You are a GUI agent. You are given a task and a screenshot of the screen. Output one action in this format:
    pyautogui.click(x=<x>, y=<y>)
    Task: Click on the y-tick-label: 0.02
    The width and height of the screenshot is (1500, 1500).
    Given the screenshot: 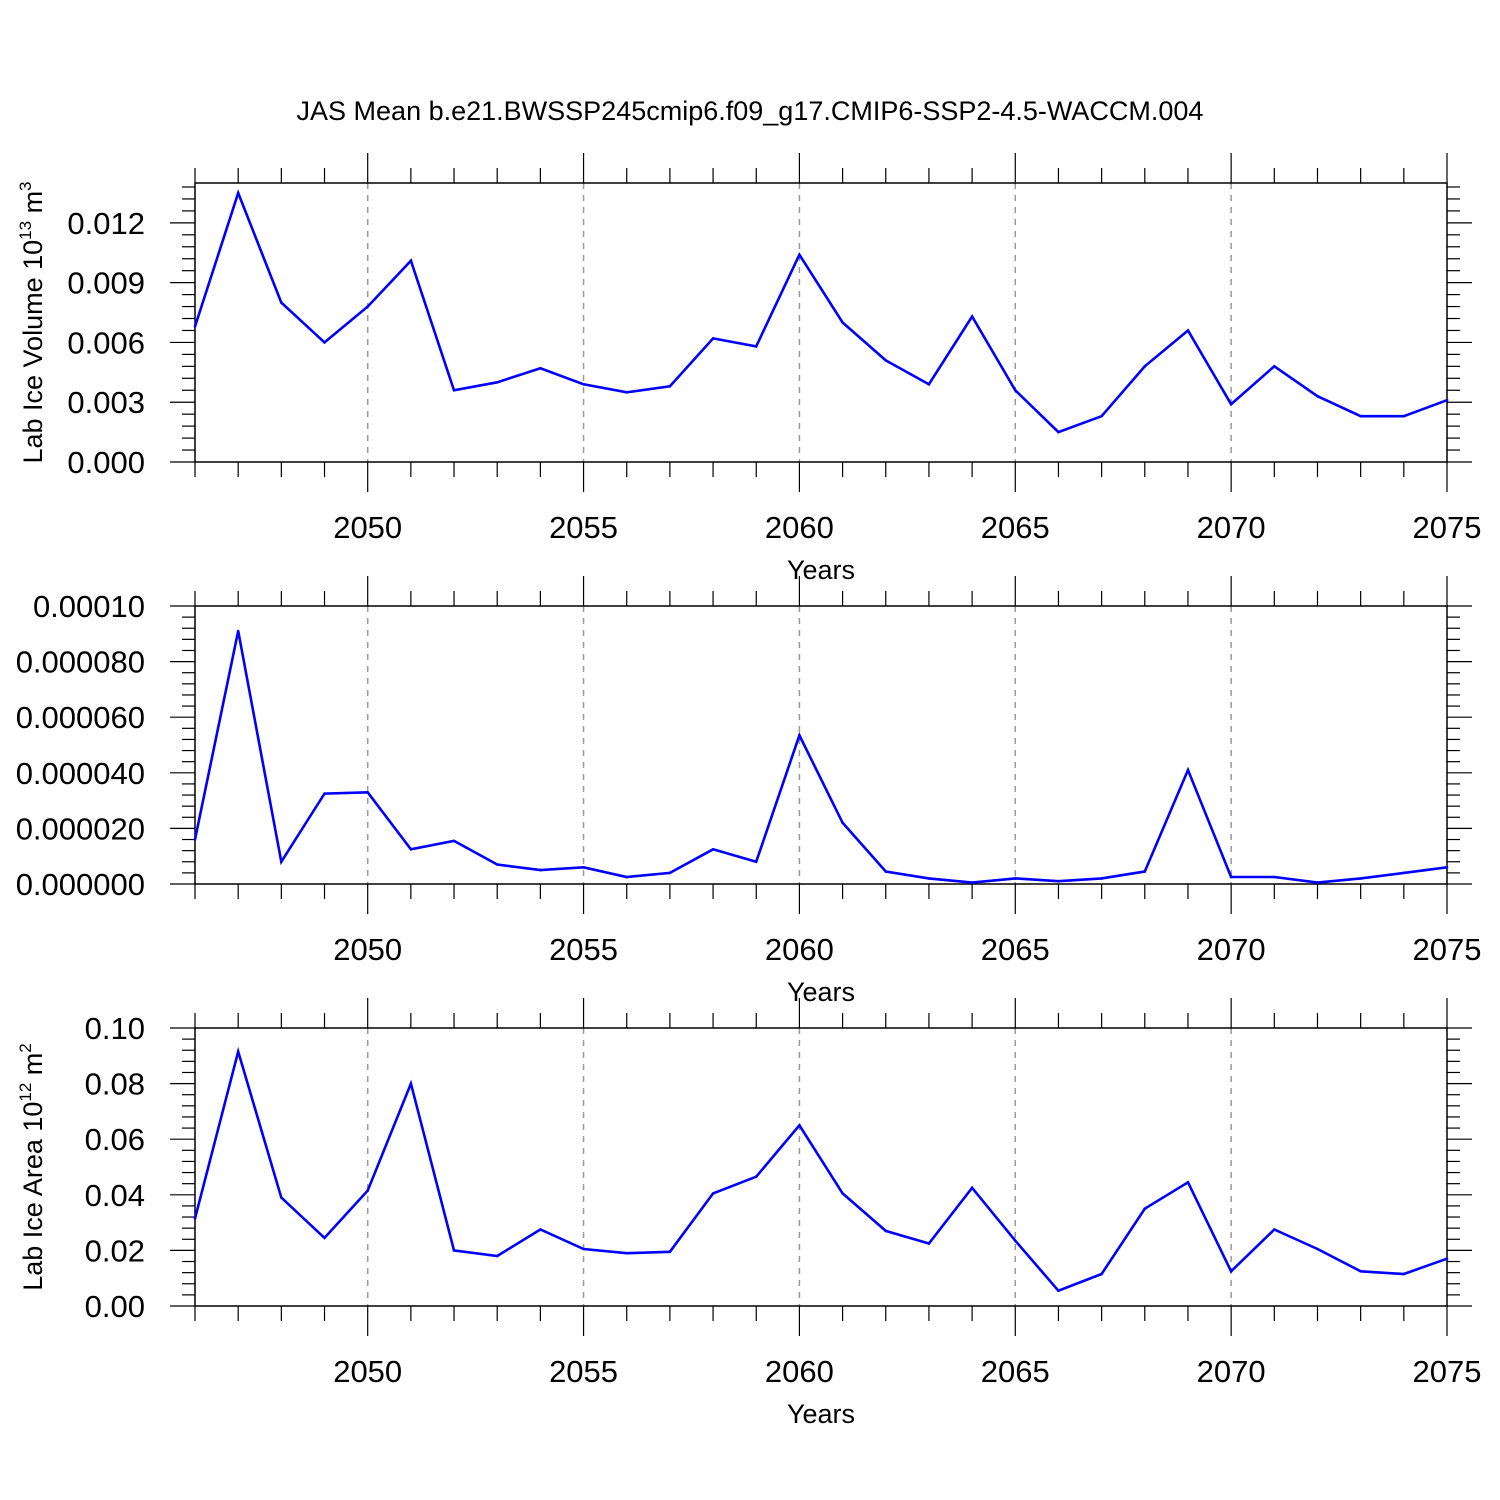 What is the action you would take?
    pyautogui.click(x=115, y=1250)
    